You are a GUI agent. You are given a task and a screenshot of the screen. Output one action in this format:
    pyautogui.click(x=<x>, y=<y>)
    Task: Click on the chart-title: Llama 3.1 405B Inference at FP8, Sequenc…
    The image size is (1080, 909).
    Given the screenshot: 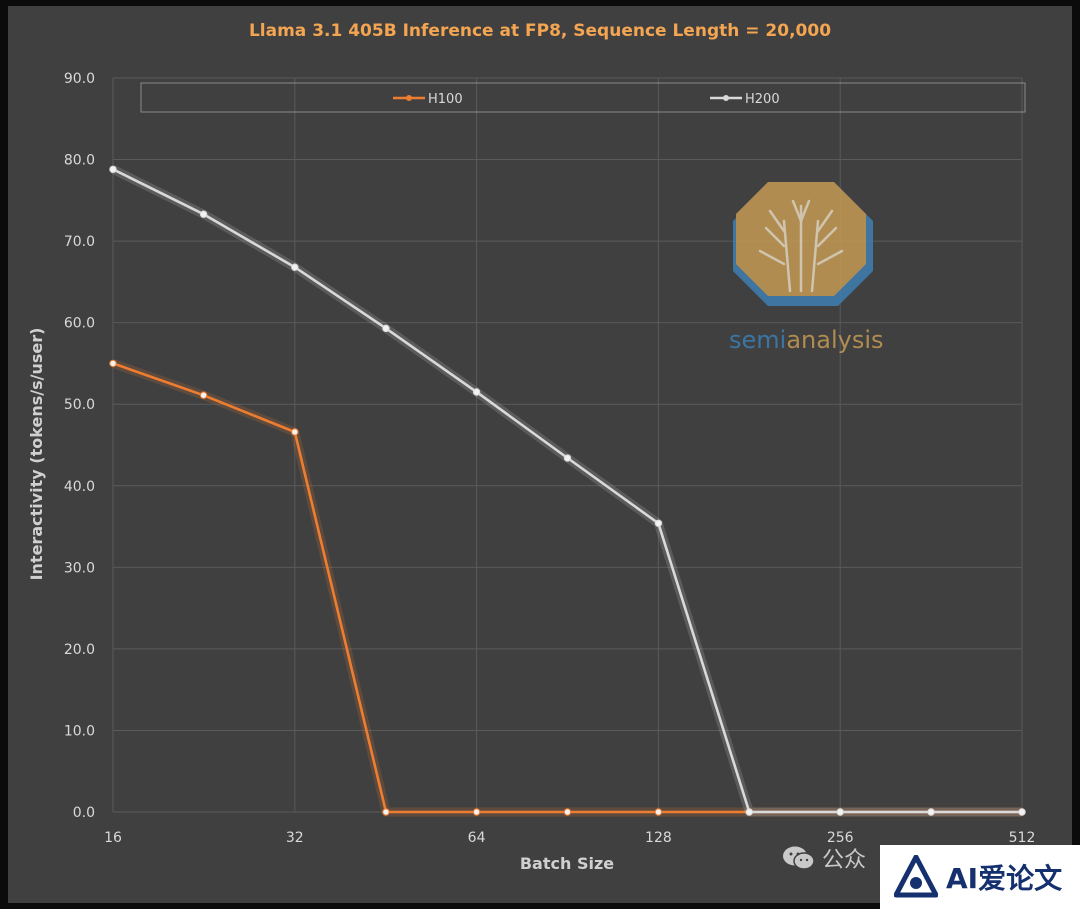 What is the action you would take?
    pyautogui.click(x=540, y=31)
    